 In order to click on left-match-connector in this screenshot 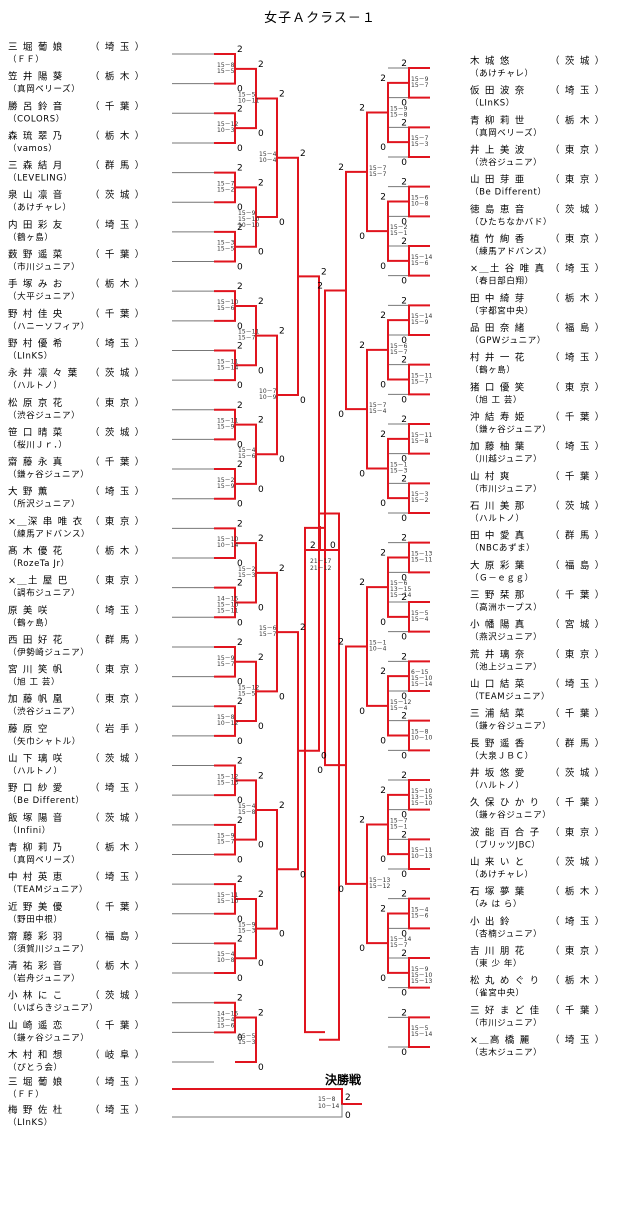, I will do `click(309, 513)`.